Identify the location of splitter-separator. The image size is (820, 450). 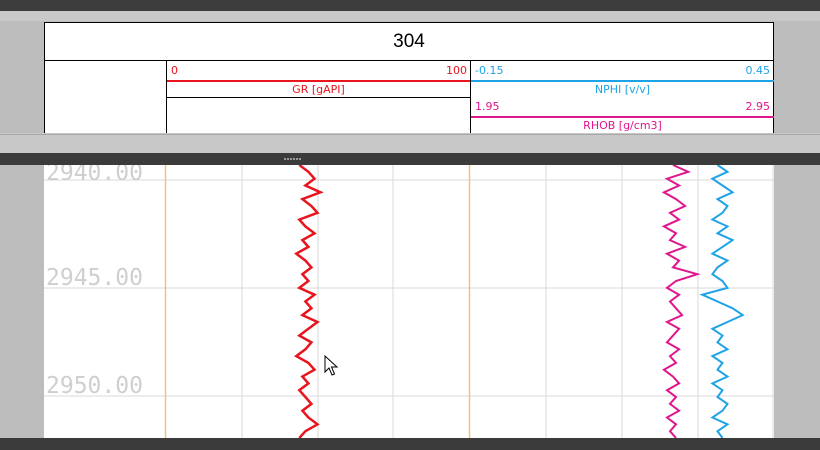
(410, 134).